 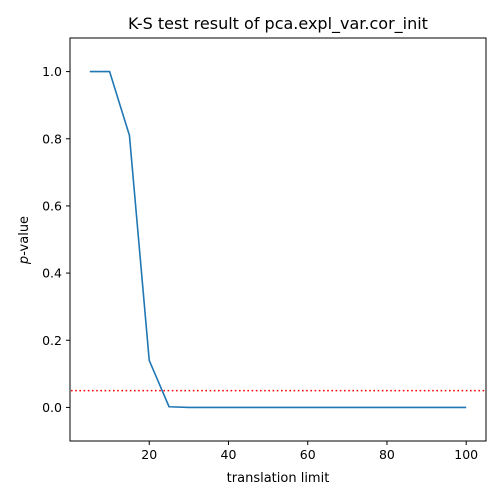 What do you see at coordinates (149, 454) in the screenshot?
I see `x-tick-label: 20` at bounding box center [149, 454].